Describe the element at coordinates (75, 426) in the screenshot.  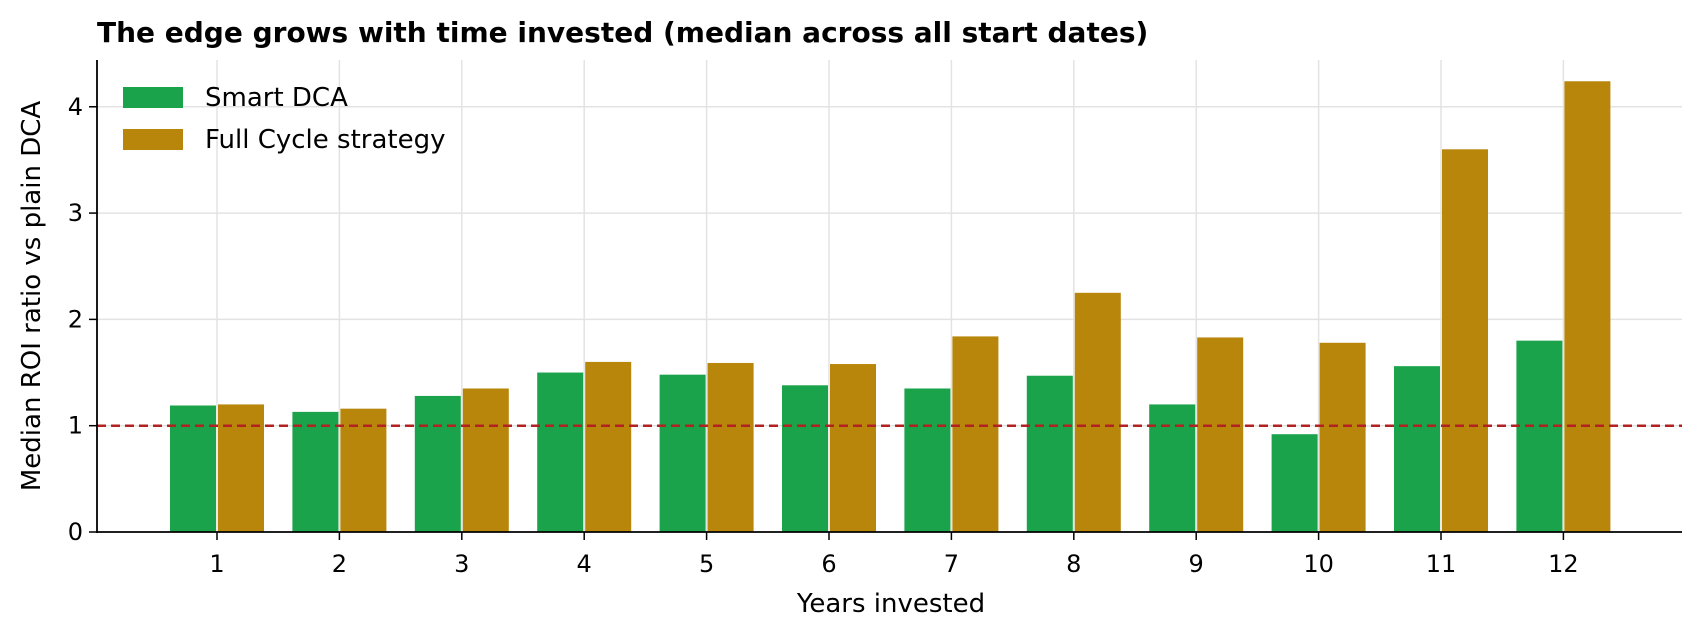
I see `y-tick-label: 1` at that location.